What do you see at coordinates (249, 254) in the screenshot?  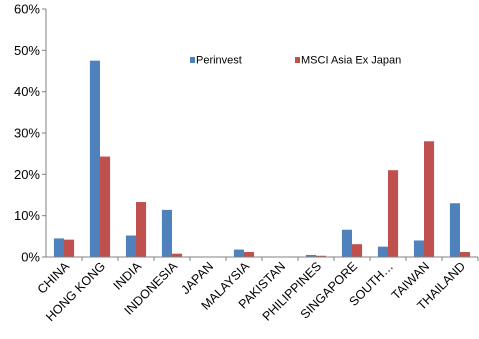 I see `bar-msci-malaysia` at bounding box center [249, 254].